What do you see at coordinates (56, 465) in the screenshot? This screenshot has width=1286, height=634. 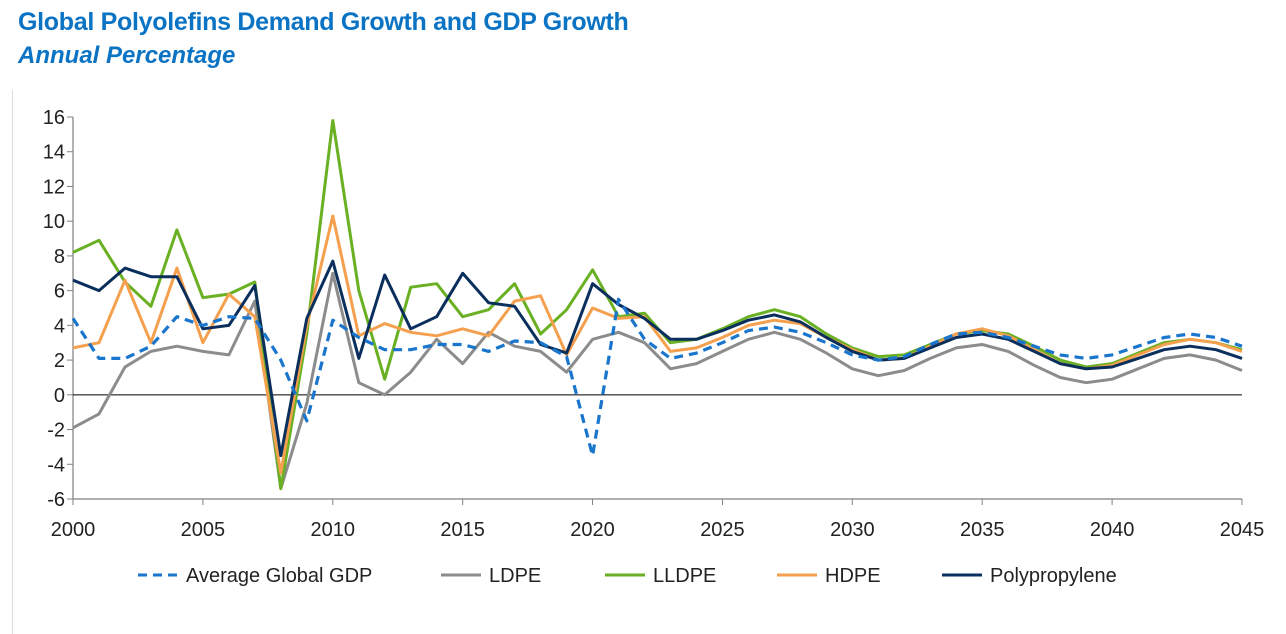 I see `y-tick-label: -4` at bounding box center [56, 465].